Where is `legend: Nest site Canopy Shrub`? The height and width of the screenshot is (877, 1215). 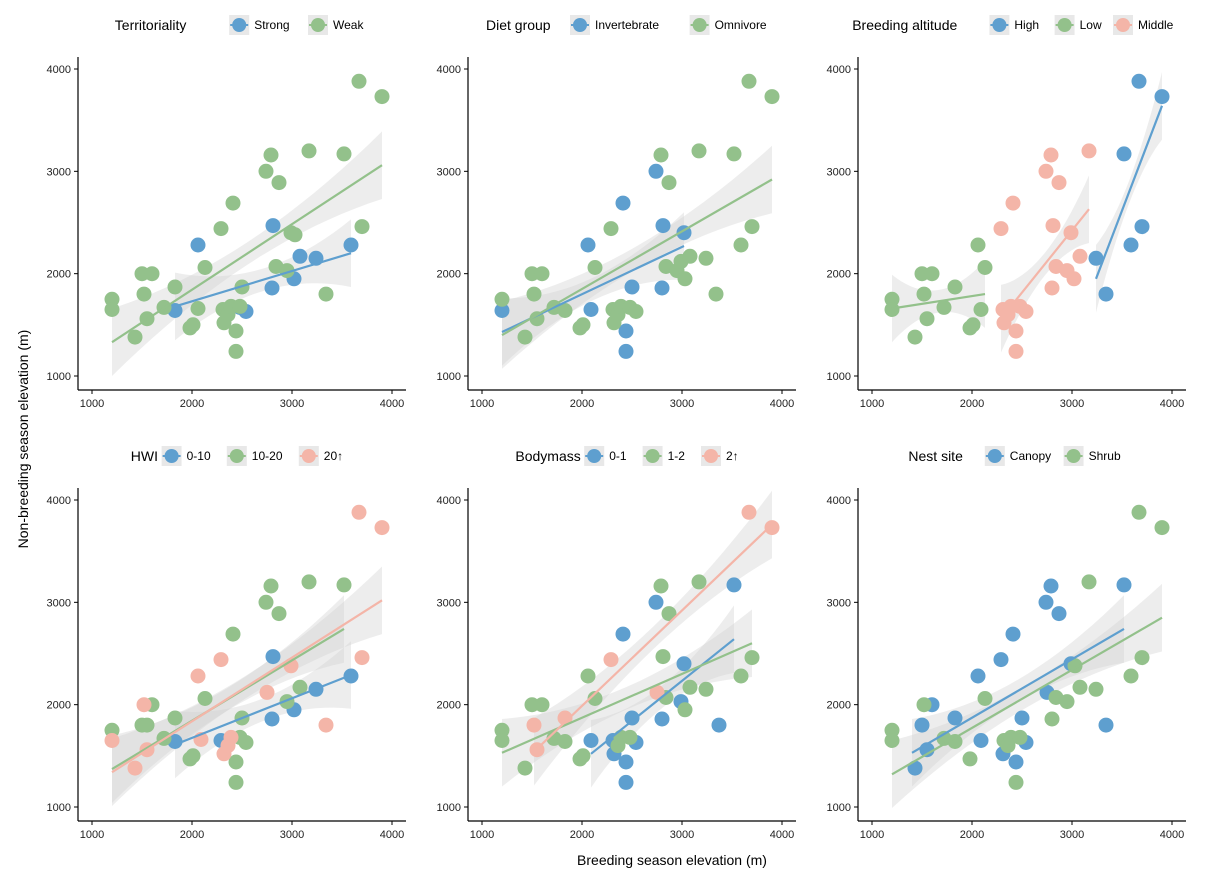 legend: Nest site Canopy Shrub is located at coordinates (1014, 456).